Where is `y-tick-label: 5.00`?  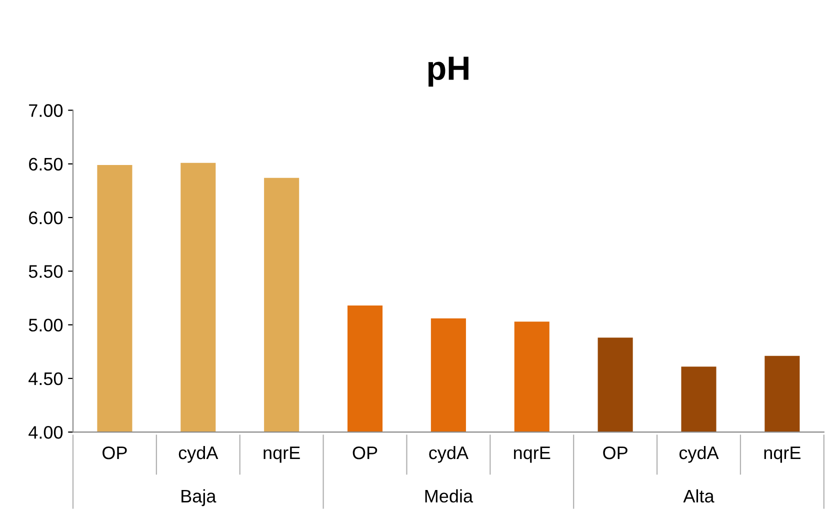
y-tick-label: 5.00 is located at coordinates (45, 325).